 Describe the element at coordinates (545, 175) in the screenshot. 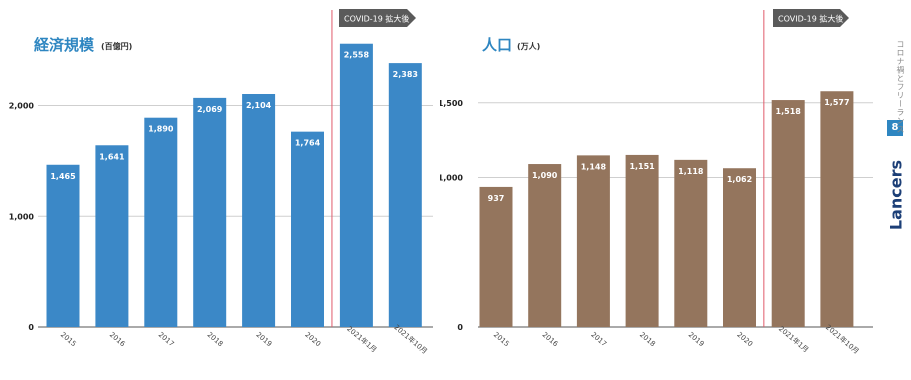

I see `bar-value-label: 1,090` at that location.